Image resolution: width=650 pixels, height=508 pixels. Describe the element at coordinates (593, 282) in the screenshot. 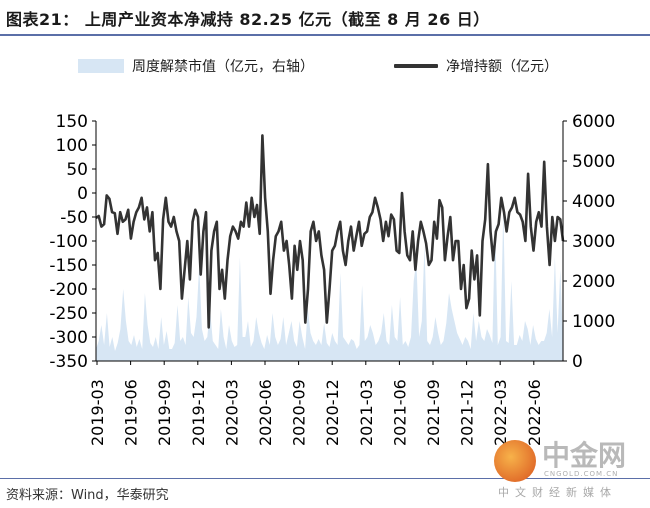

I see `right-tick-label: 2000` at that location.